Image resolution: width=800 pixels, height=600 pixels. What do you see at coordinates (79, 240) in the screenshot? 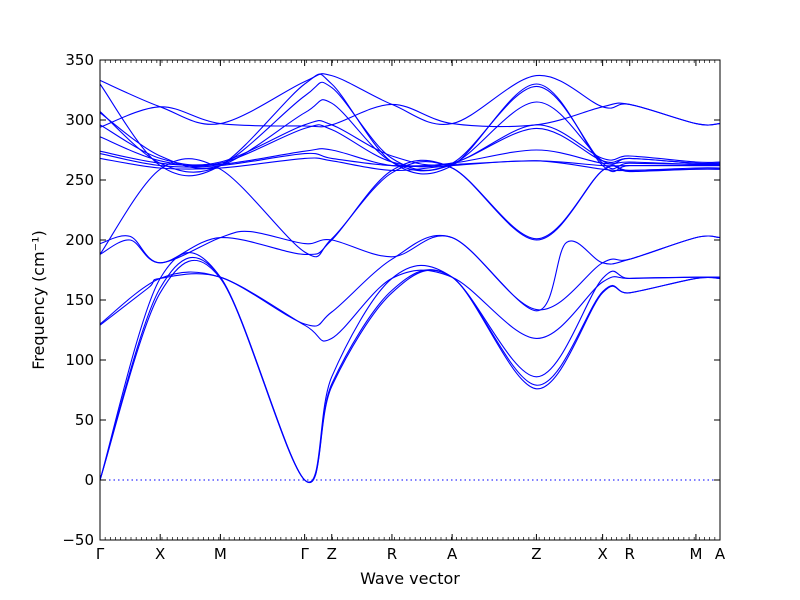
I see `y-tick-label: 200` at bounding box center [79, 240].